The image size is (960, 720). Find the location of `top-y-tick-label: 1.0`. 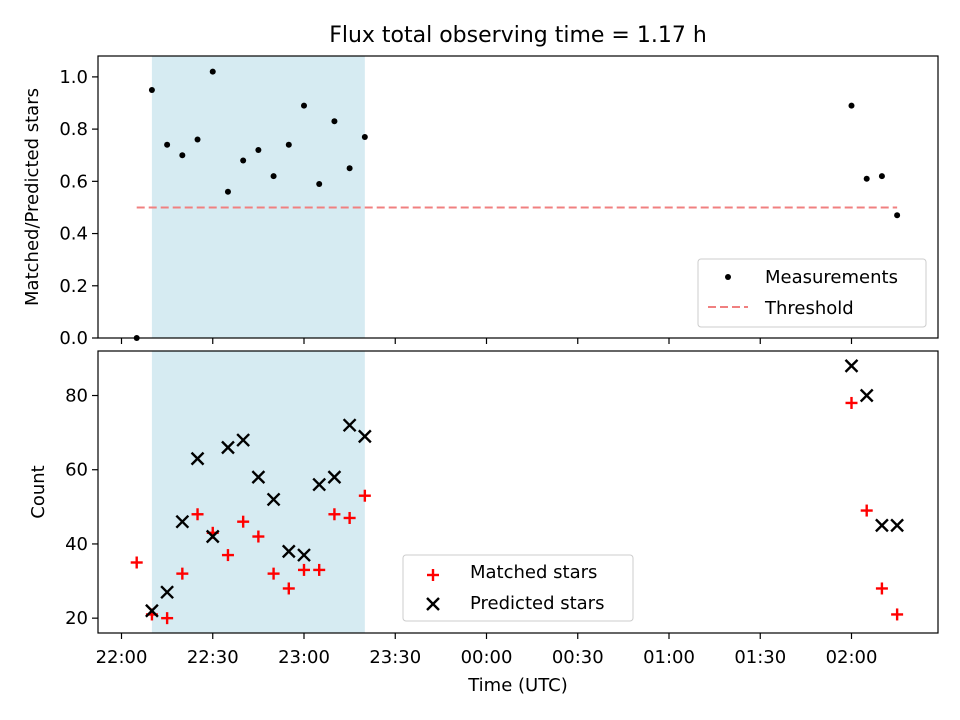

top-y-tick-label: 1.0 is located at coordinates (73, 77).